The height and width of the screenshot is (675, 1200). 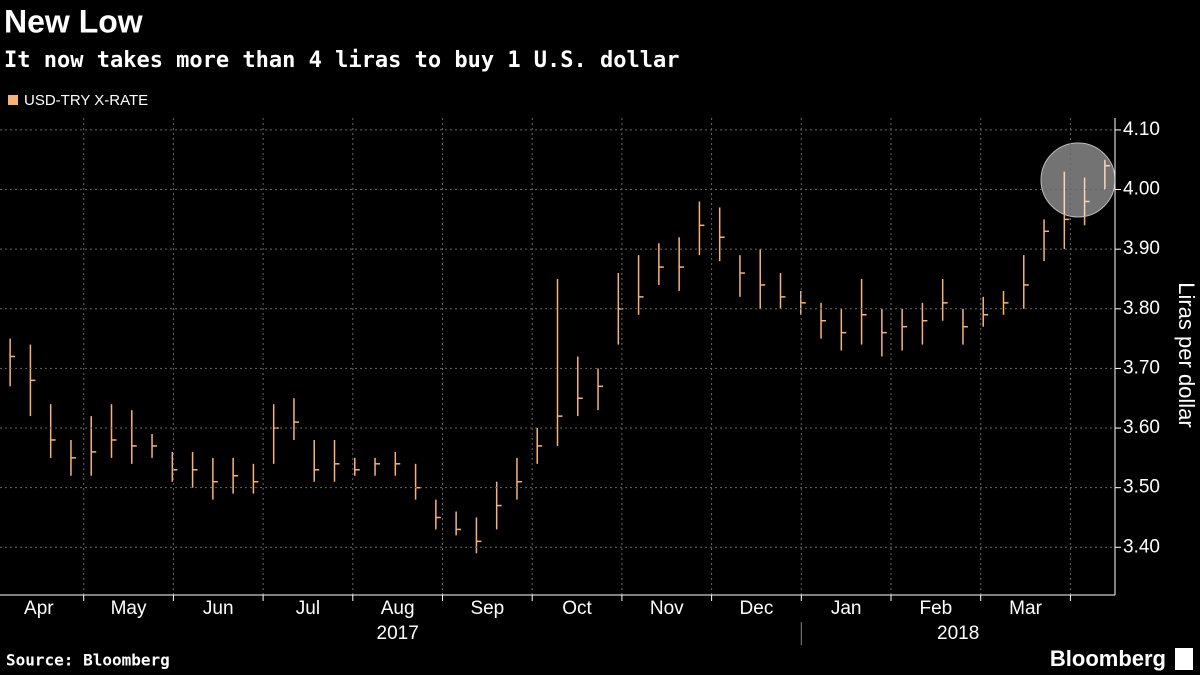 What do you see at coordinates (88, 660) in the screenshot?
I see `source: Source: Bloomberg` at bounding box center [88, 660].